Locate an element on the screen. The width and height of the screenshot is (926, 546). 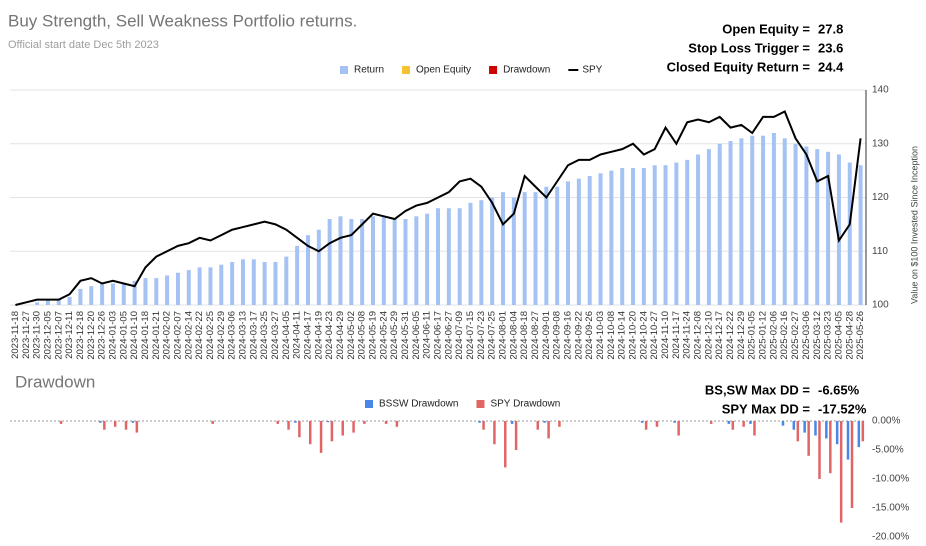
x-tick-label: 2024-04-11 is located at coordinates (297, 335).